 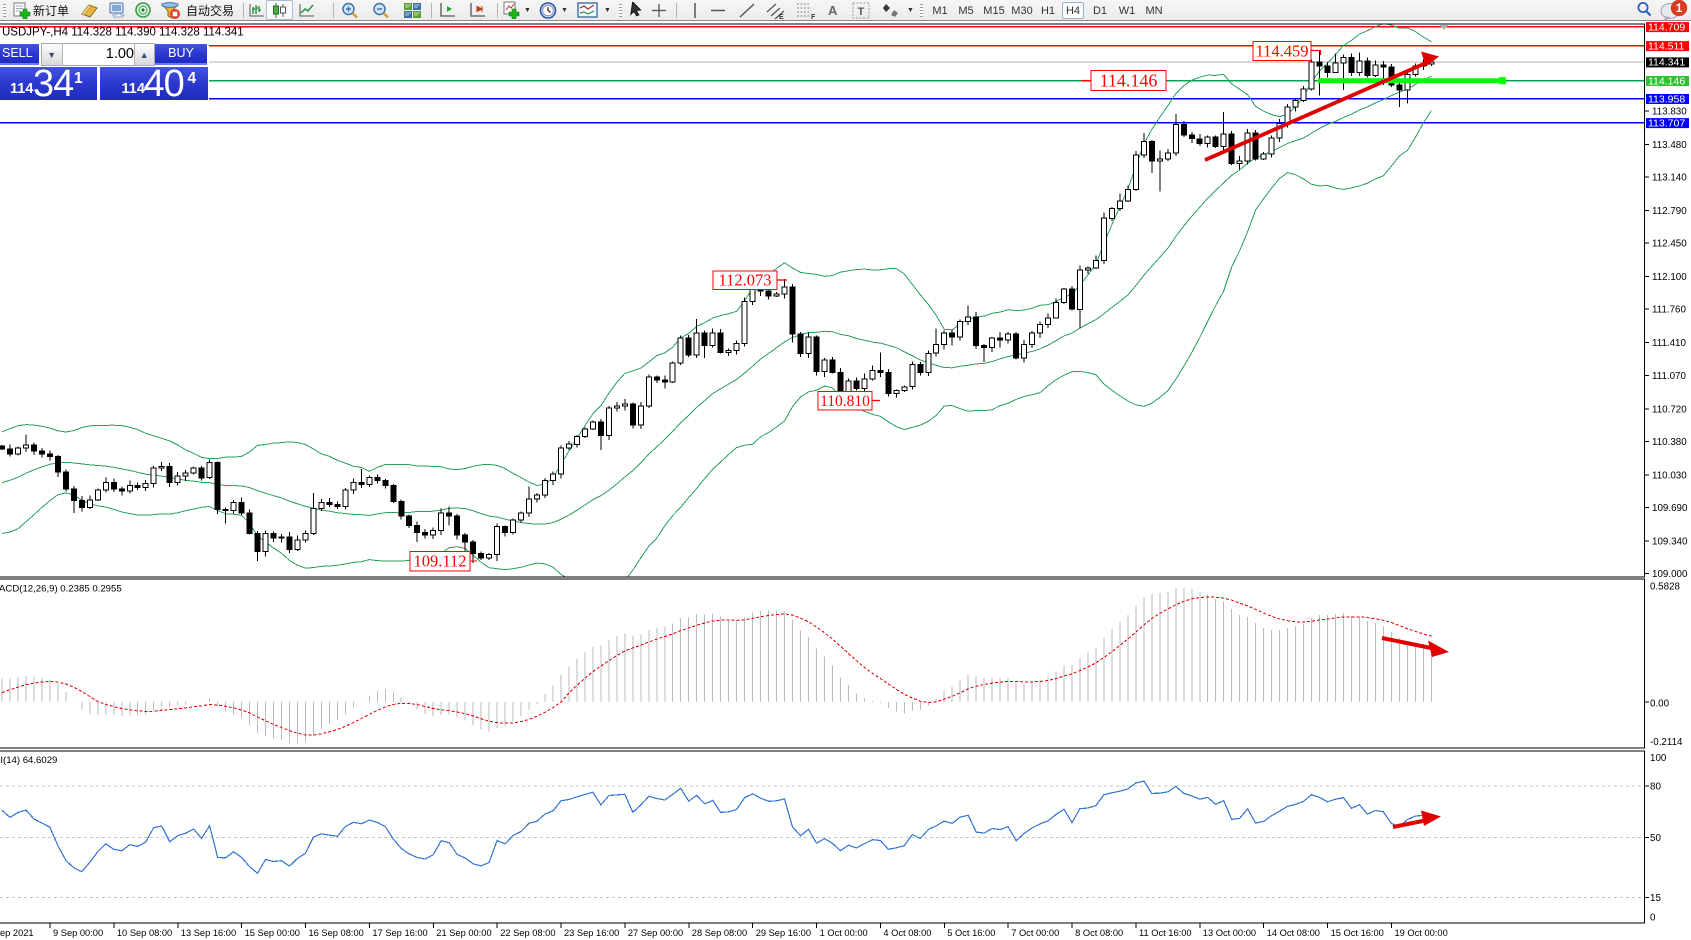 I want to click on svg-text: 109.000, so click(x=1670, y=574).